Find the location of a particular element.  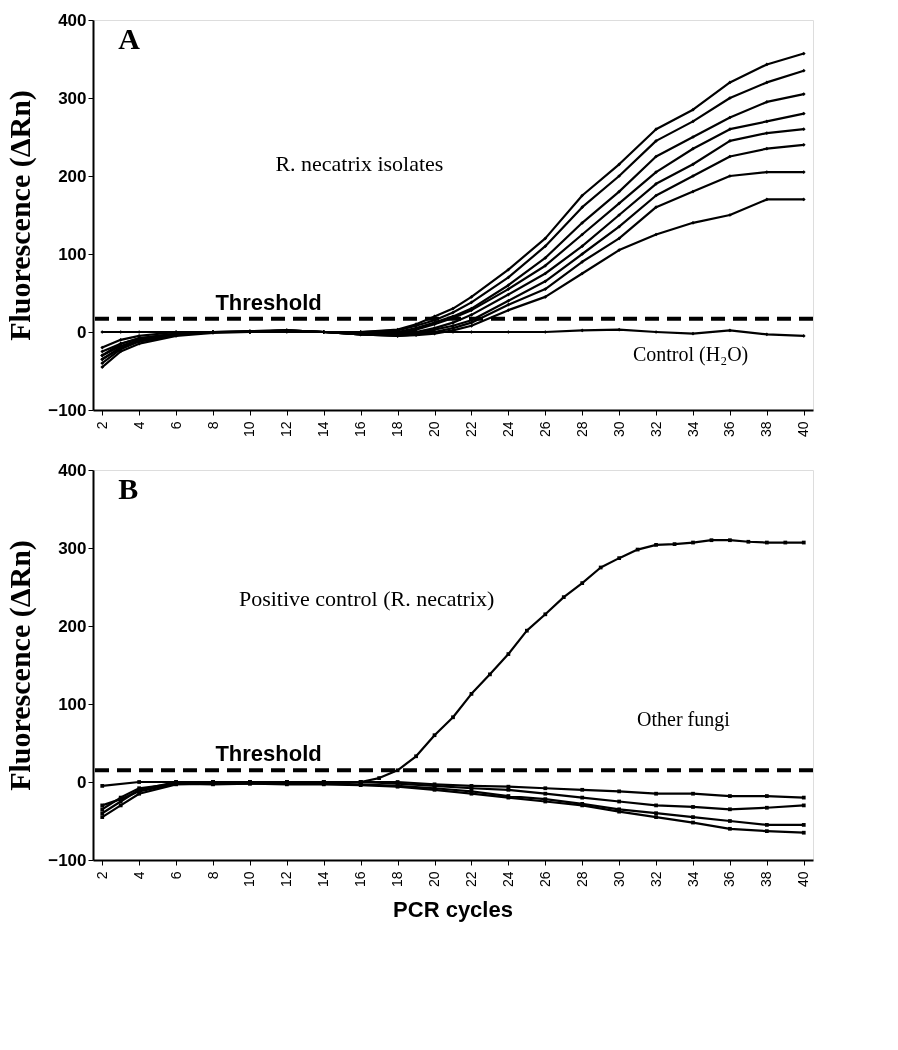

annotation: Control (H₂O) is located at coordinates (690, 355).